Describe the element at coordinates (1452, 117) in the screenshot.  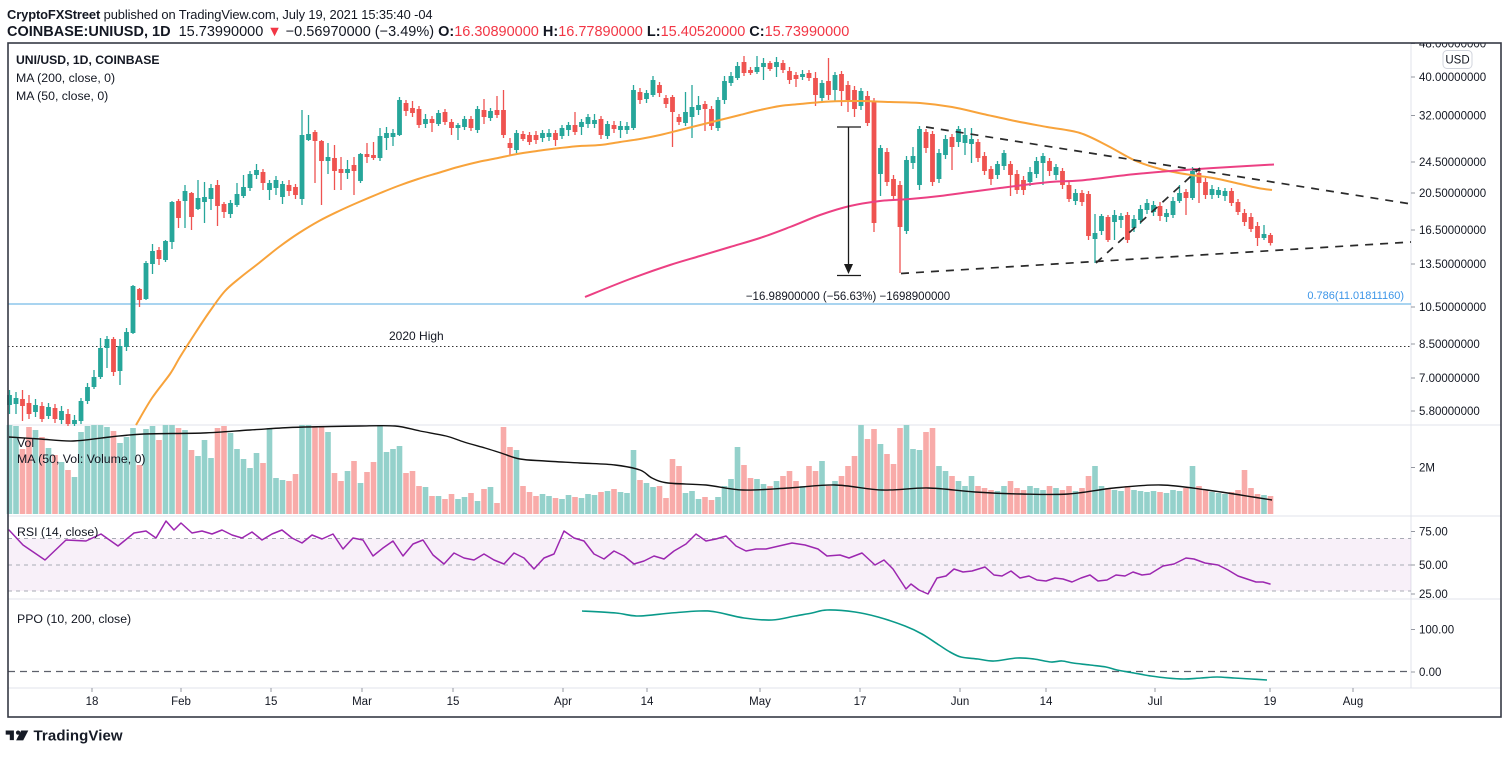
I see `svg-text: 32.00000000` at that location.